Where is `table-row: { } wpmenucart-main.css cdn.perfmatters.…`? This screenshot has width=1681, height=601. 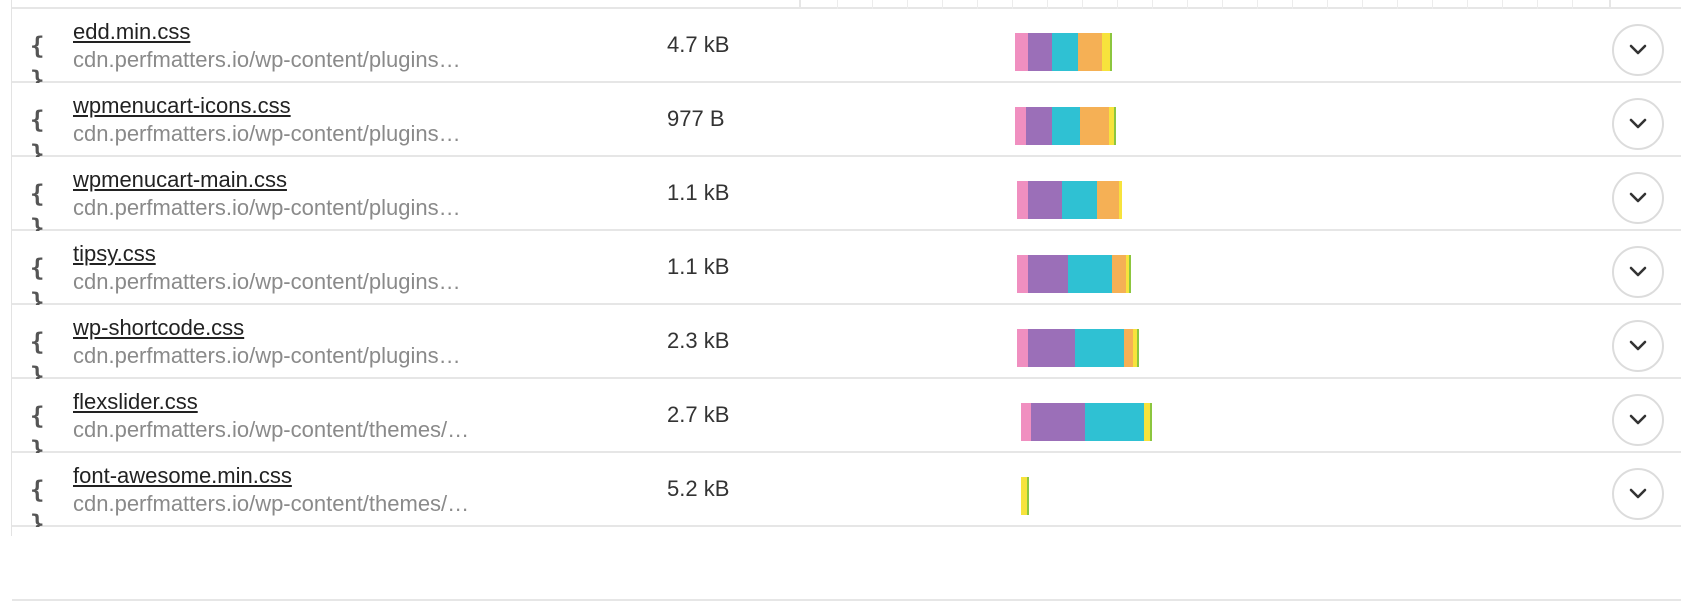
table-row: { } wpmenucart-main.css cdn.perfmatters.… is located at coordinates (846, 199).